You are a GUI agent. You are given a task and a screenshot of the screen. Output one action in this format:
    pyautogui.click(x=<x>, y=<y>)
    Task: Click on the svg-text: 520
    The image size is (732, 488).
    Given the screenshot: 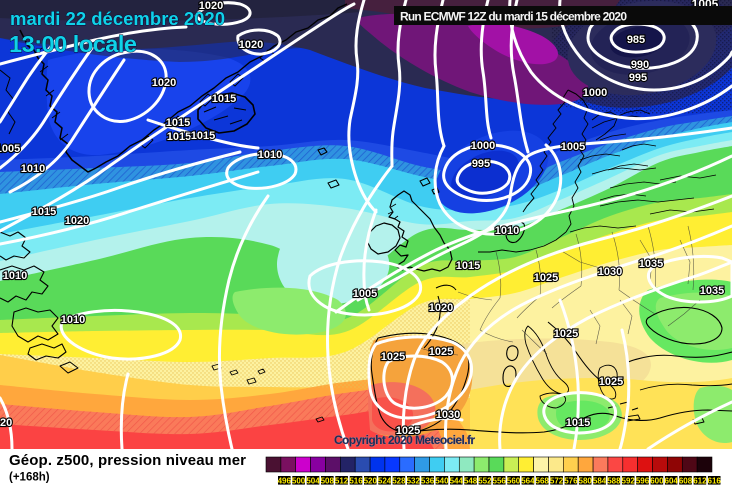 What is the action you would take?
    pyautogui.click(x=371, y=481)
    